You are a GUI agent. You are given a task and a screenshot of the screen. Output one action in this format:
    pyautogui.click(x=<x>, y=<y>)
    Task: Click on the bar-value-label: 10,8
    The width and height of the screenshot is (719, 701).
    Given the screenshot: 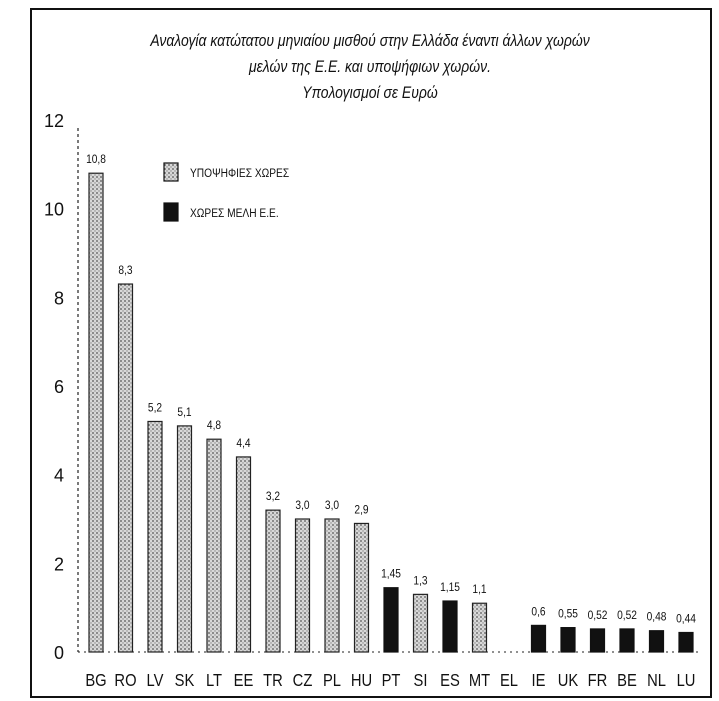 What is the action you would take?
    pyautogui.click(x=96, y=160)
    